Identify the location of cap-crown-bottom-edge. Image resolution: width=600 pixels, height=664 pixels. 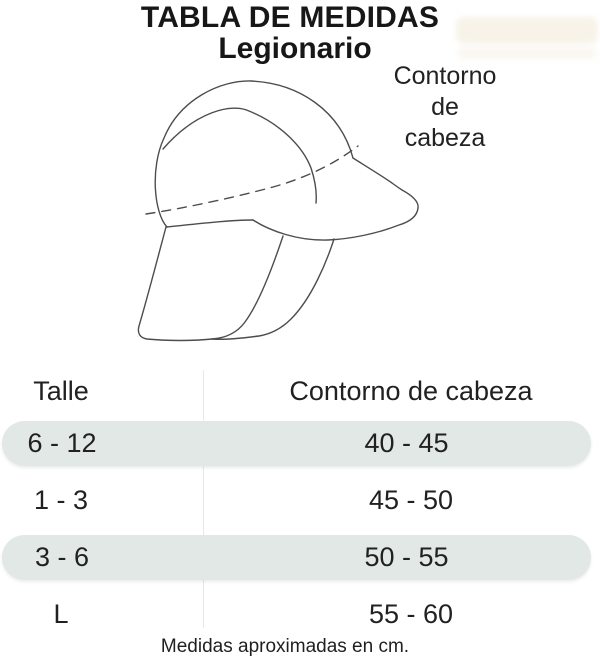
(210, 223).